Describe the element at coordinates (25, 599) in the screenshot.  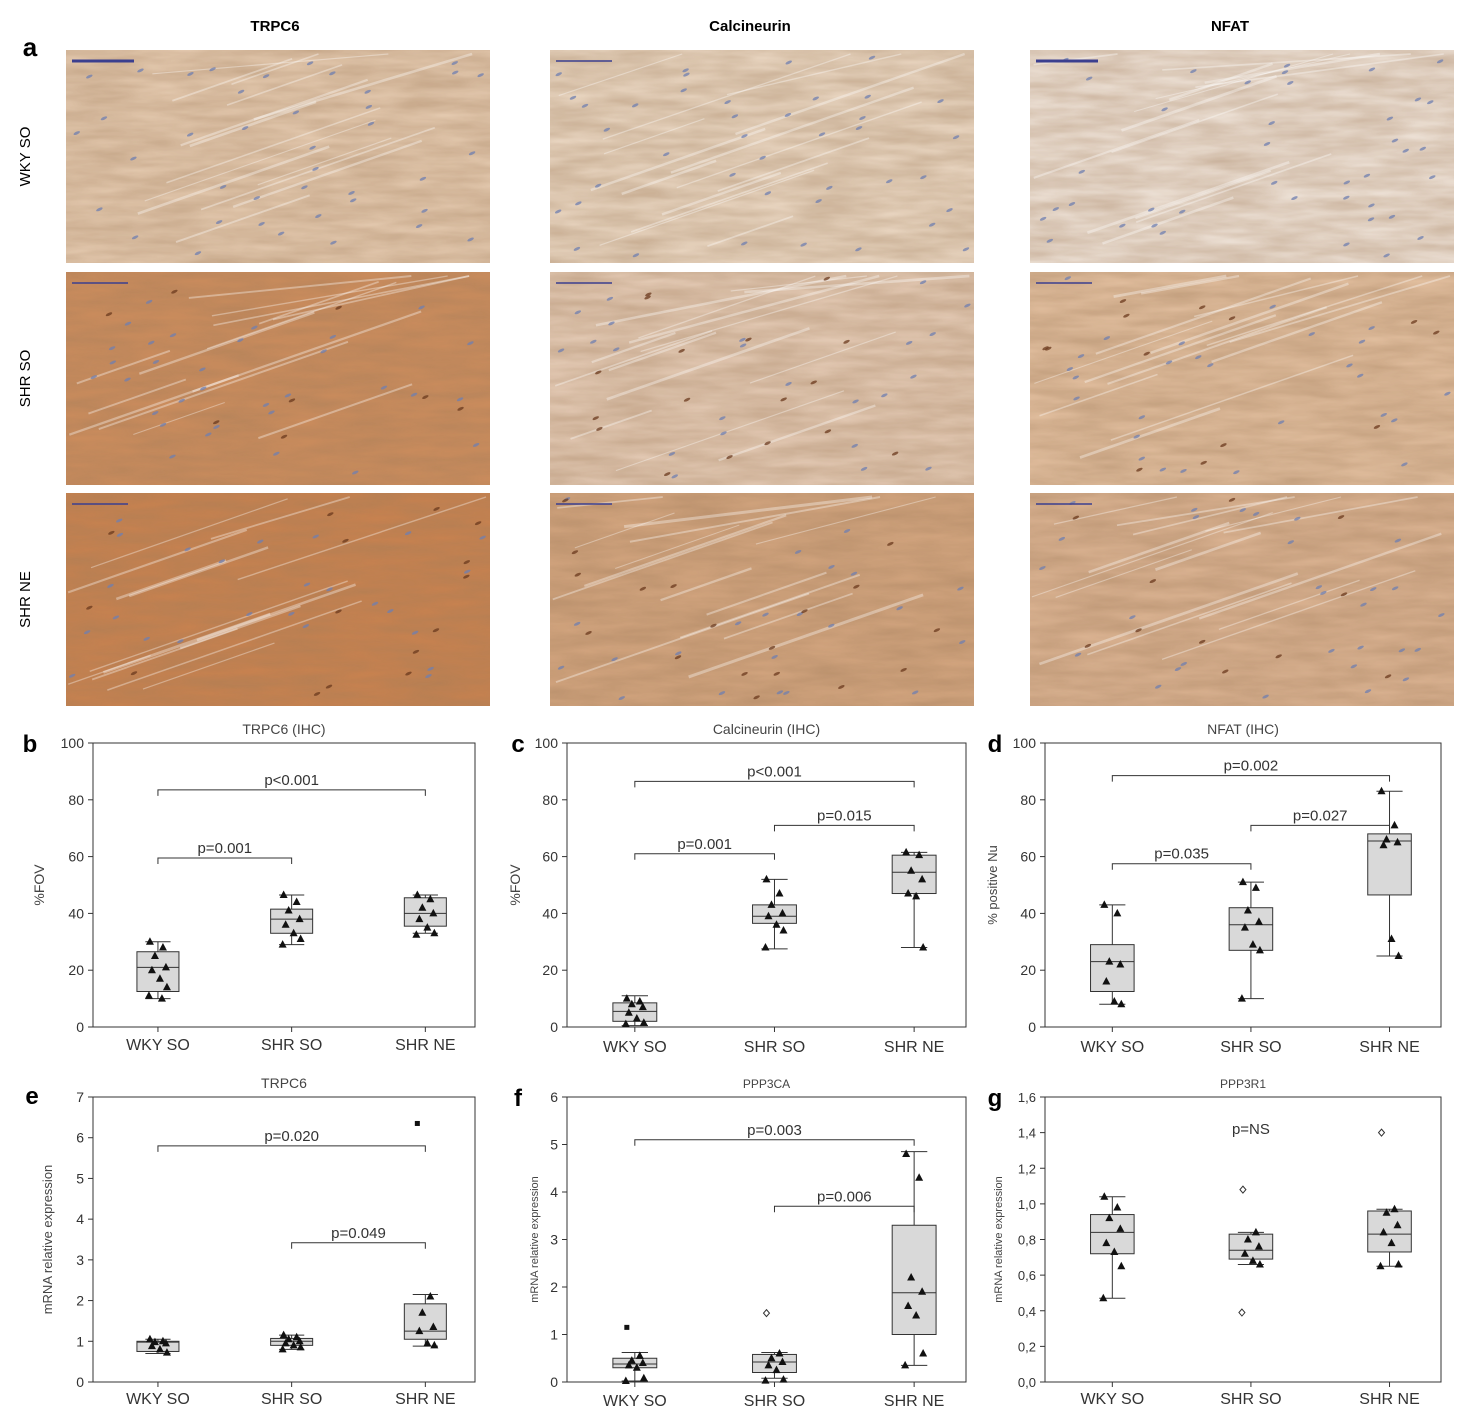
I see `row-label: SHR NE` at that location.